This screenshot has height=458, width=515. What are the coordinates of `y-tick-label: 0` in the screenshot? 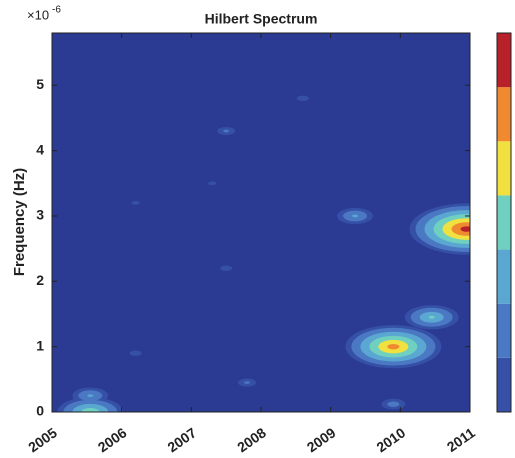 It's located at (40, 411).